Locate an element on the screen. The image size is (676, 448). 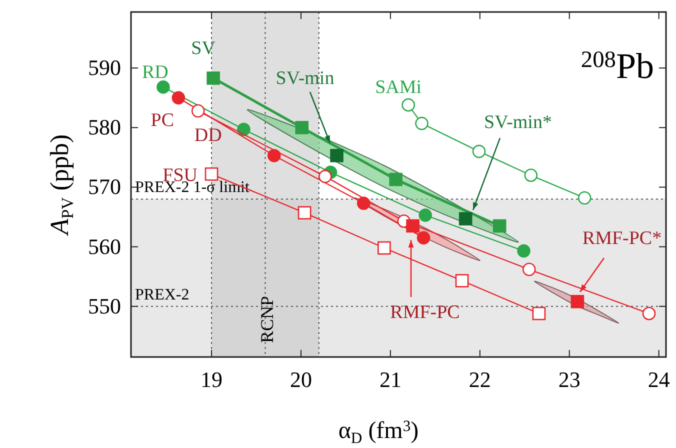
series-label: DD is located at coordinates (208, 135).